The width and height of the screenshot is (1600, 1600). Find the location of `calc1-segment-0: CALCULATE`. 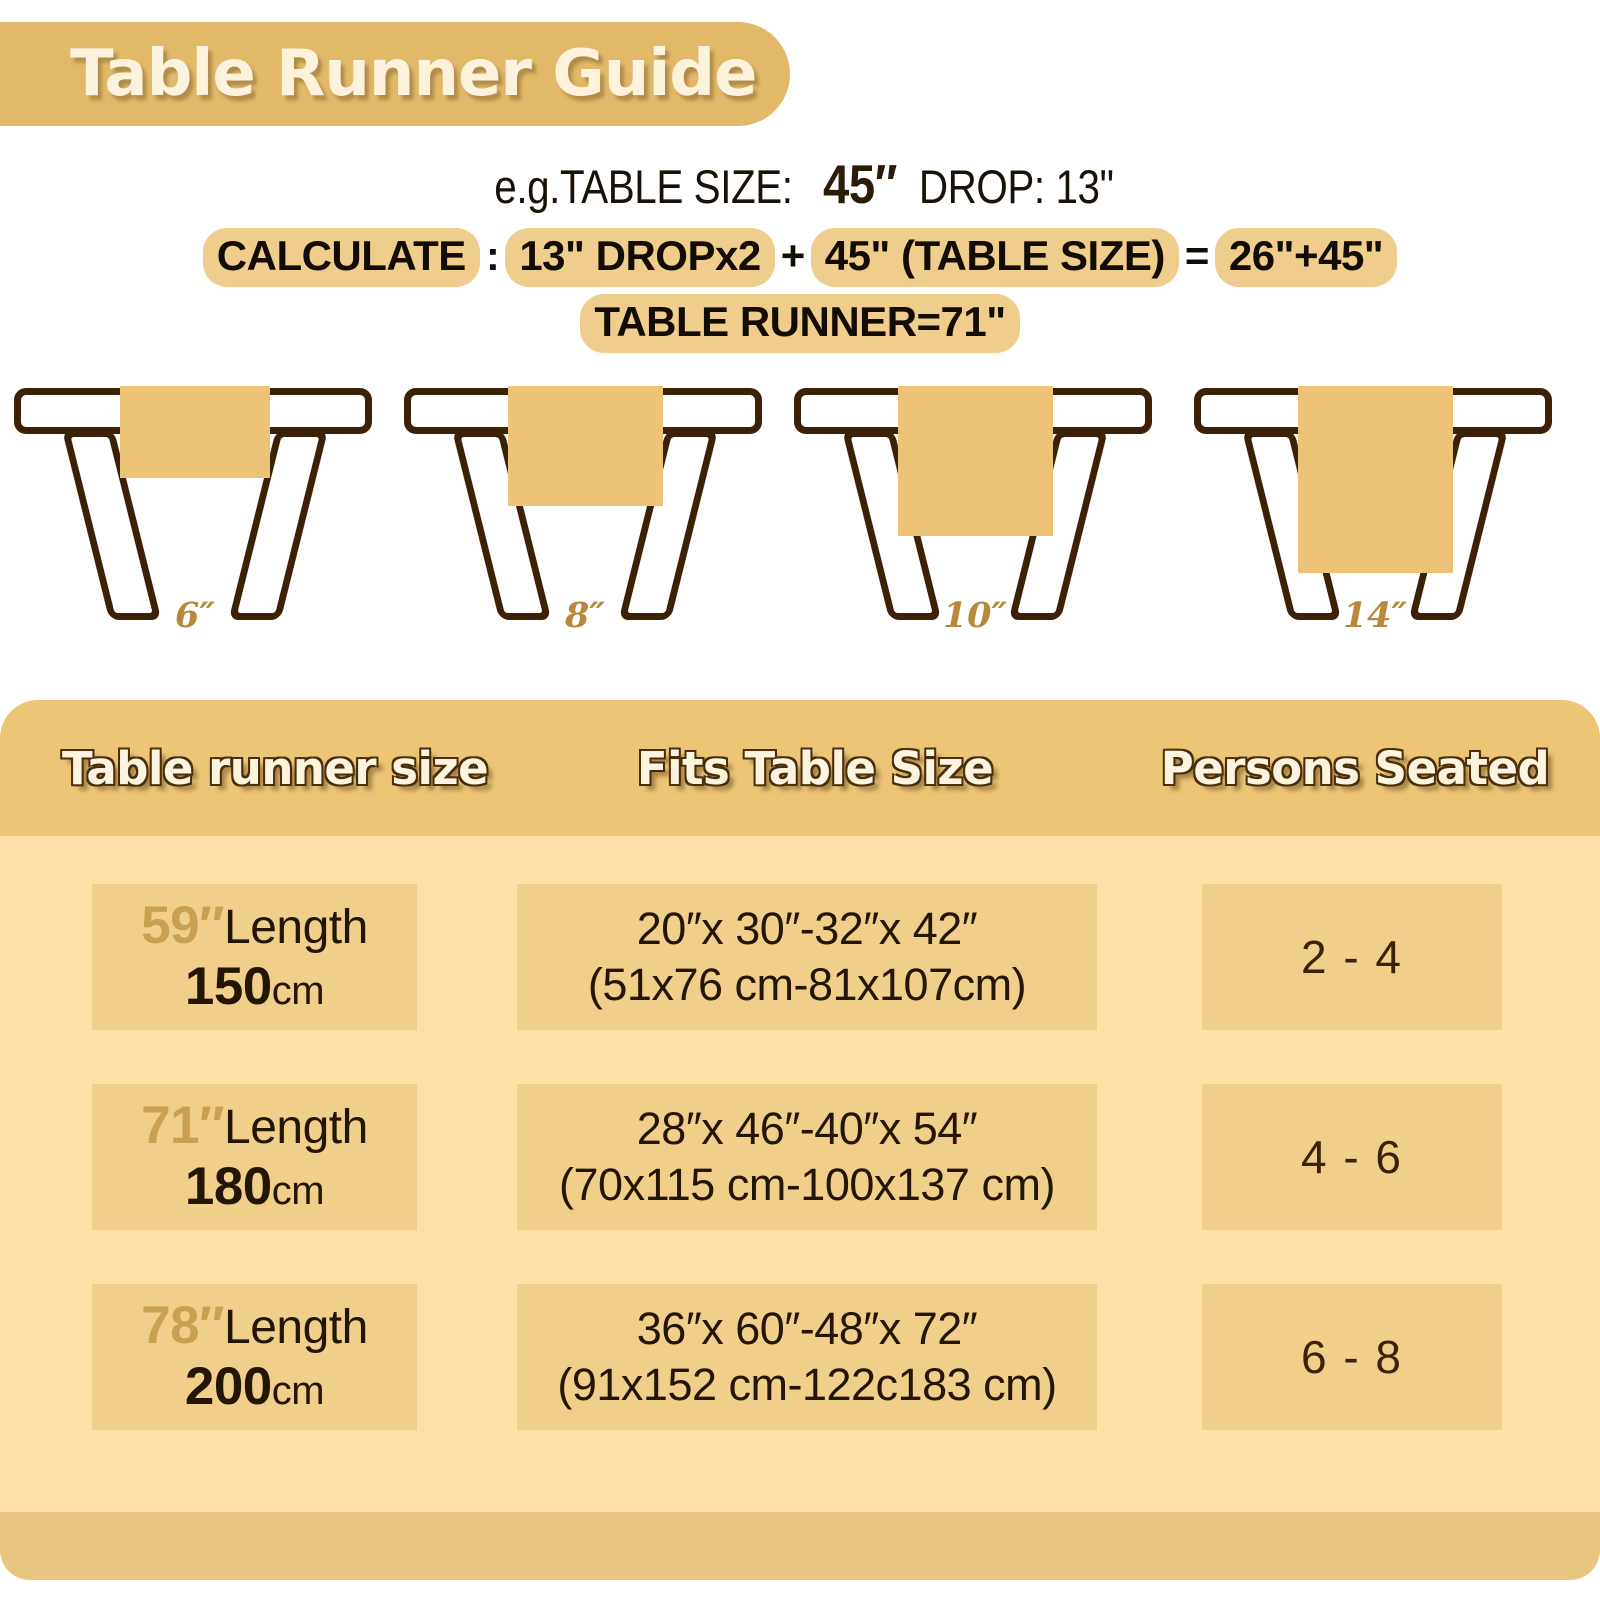

calc1-segment-0: CALCULATE is located at coordinates (341, 257).